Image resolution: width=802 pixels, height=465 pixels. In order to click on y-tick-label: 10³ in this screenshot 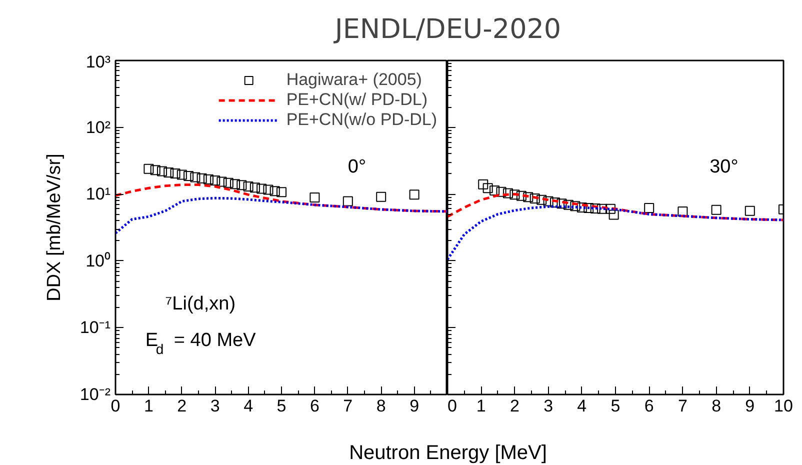, I will do `click(98, 62)`.